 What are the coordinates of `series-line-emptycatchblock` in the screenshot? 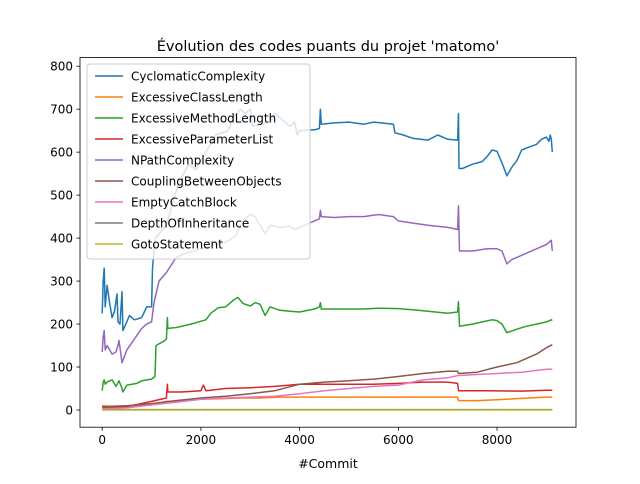 It's located at (327, 389).